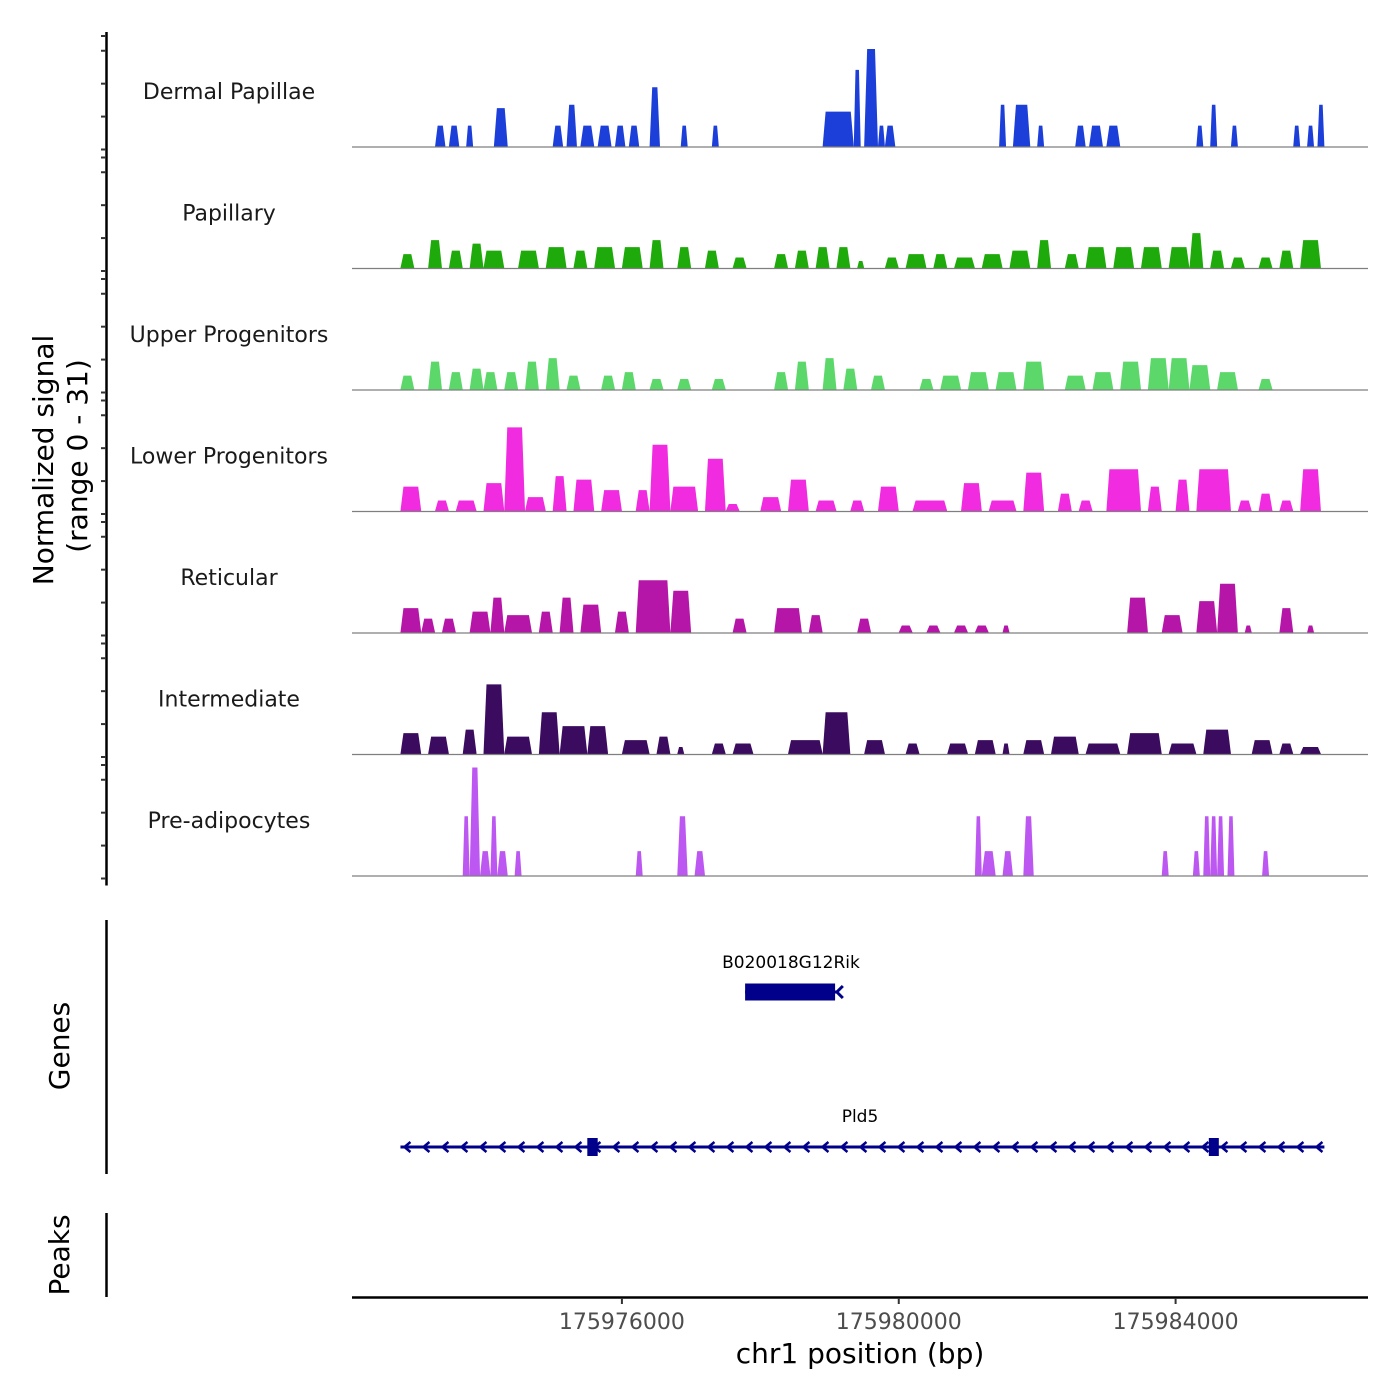  What do you see at coordinates (899, 1316) in the screenshot?
I see `x-axis-ticks: 175976000 175980000 175984000` at bounding box center [899, 1316].